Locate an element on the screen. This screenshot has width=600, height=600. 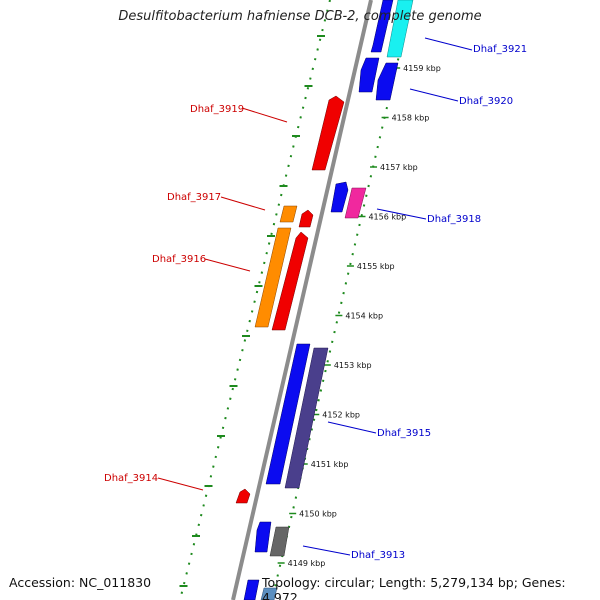
gene-label-dhaf-3916: Dhaf_3916 is located at coordinates (179, 259).